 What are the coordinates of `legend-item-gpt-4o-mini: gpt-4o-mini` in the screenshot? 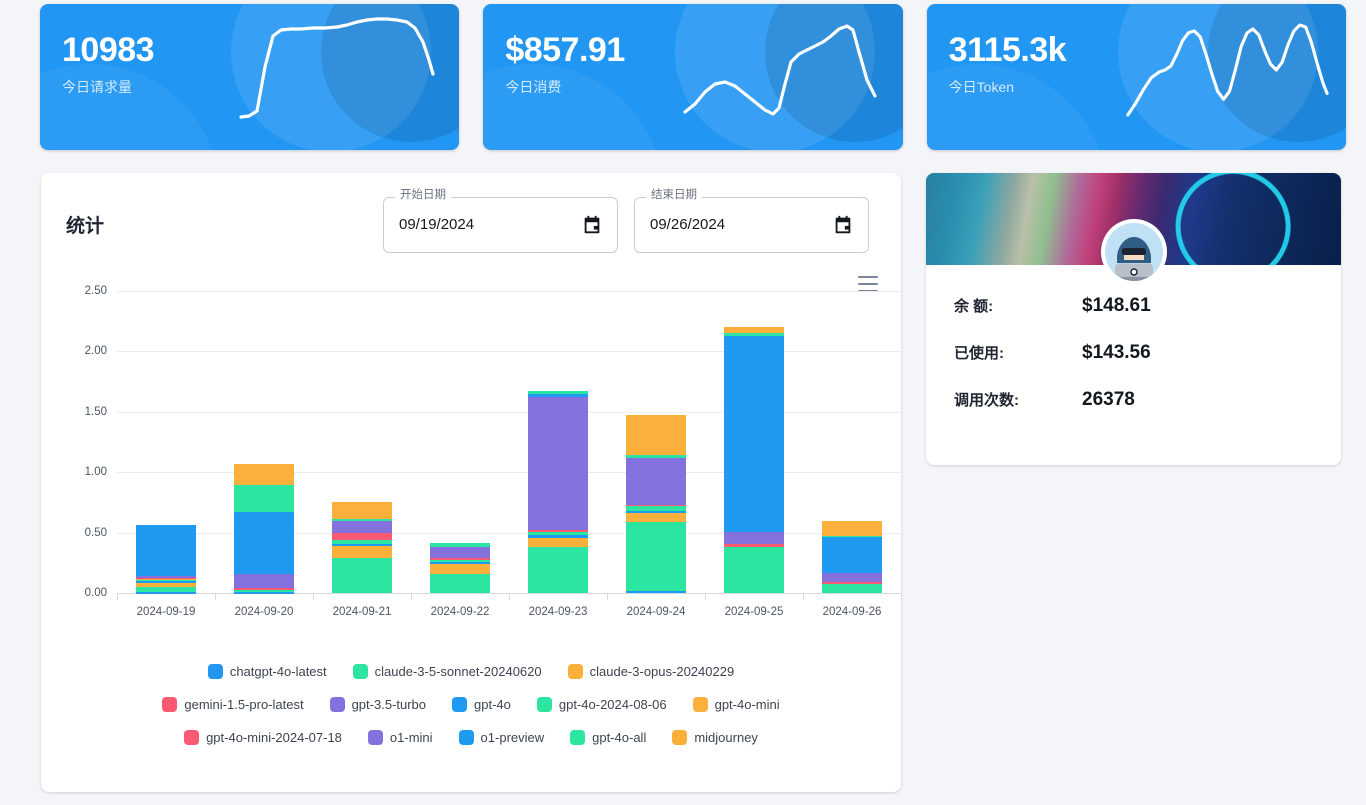 It's located at (736, 704).